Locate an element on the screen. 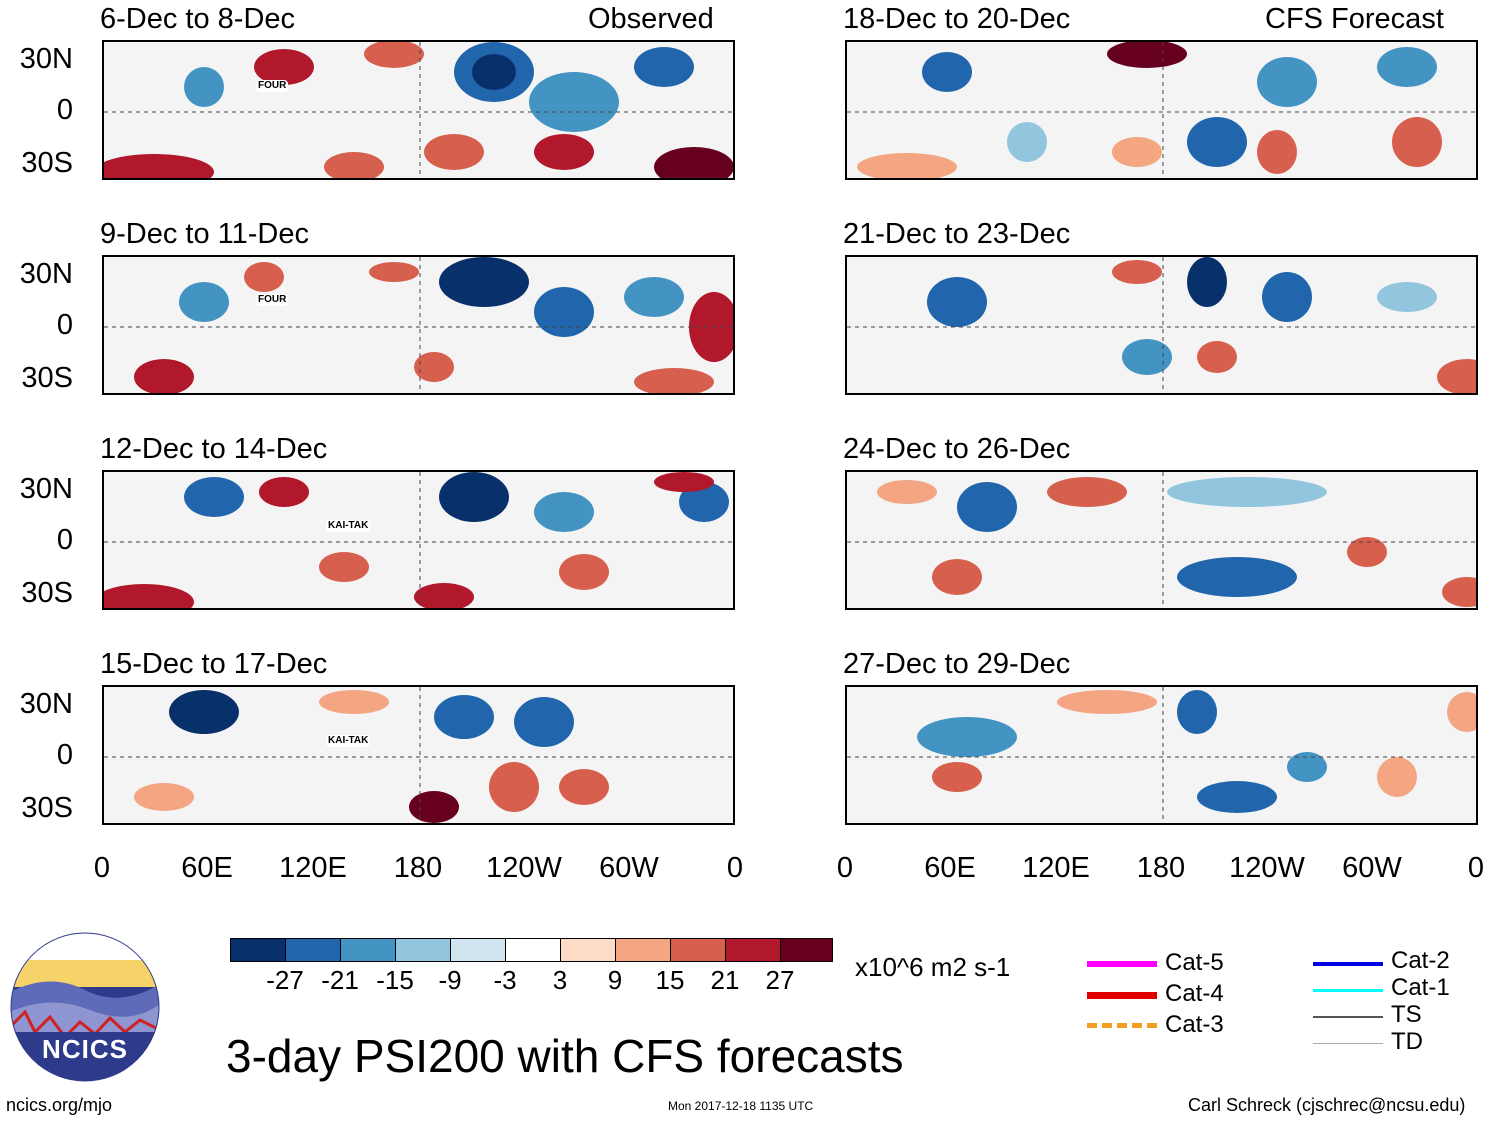 This screenshot has width=1510, height=1121. footer-author: Carl Schreck (cjschrec@ncsu.edu) is located at coordinates (1327, 1105).